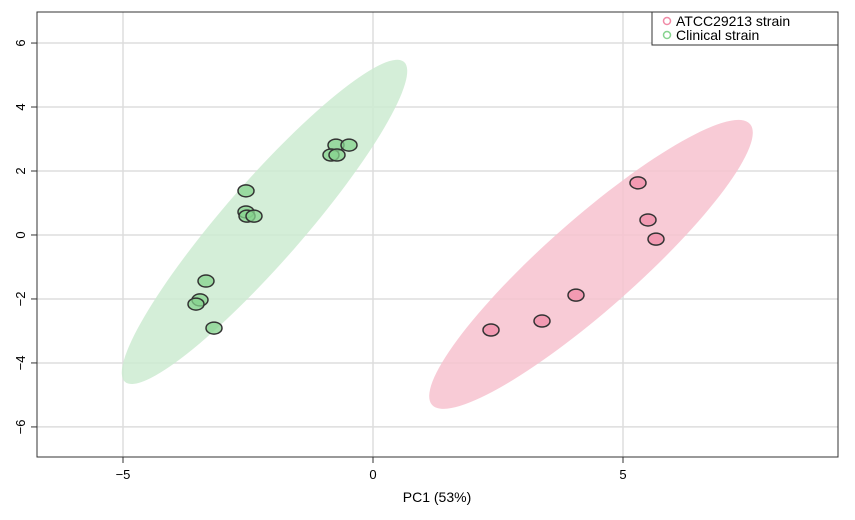  I want to click on y-tick-label: −4, so click(20, 363).